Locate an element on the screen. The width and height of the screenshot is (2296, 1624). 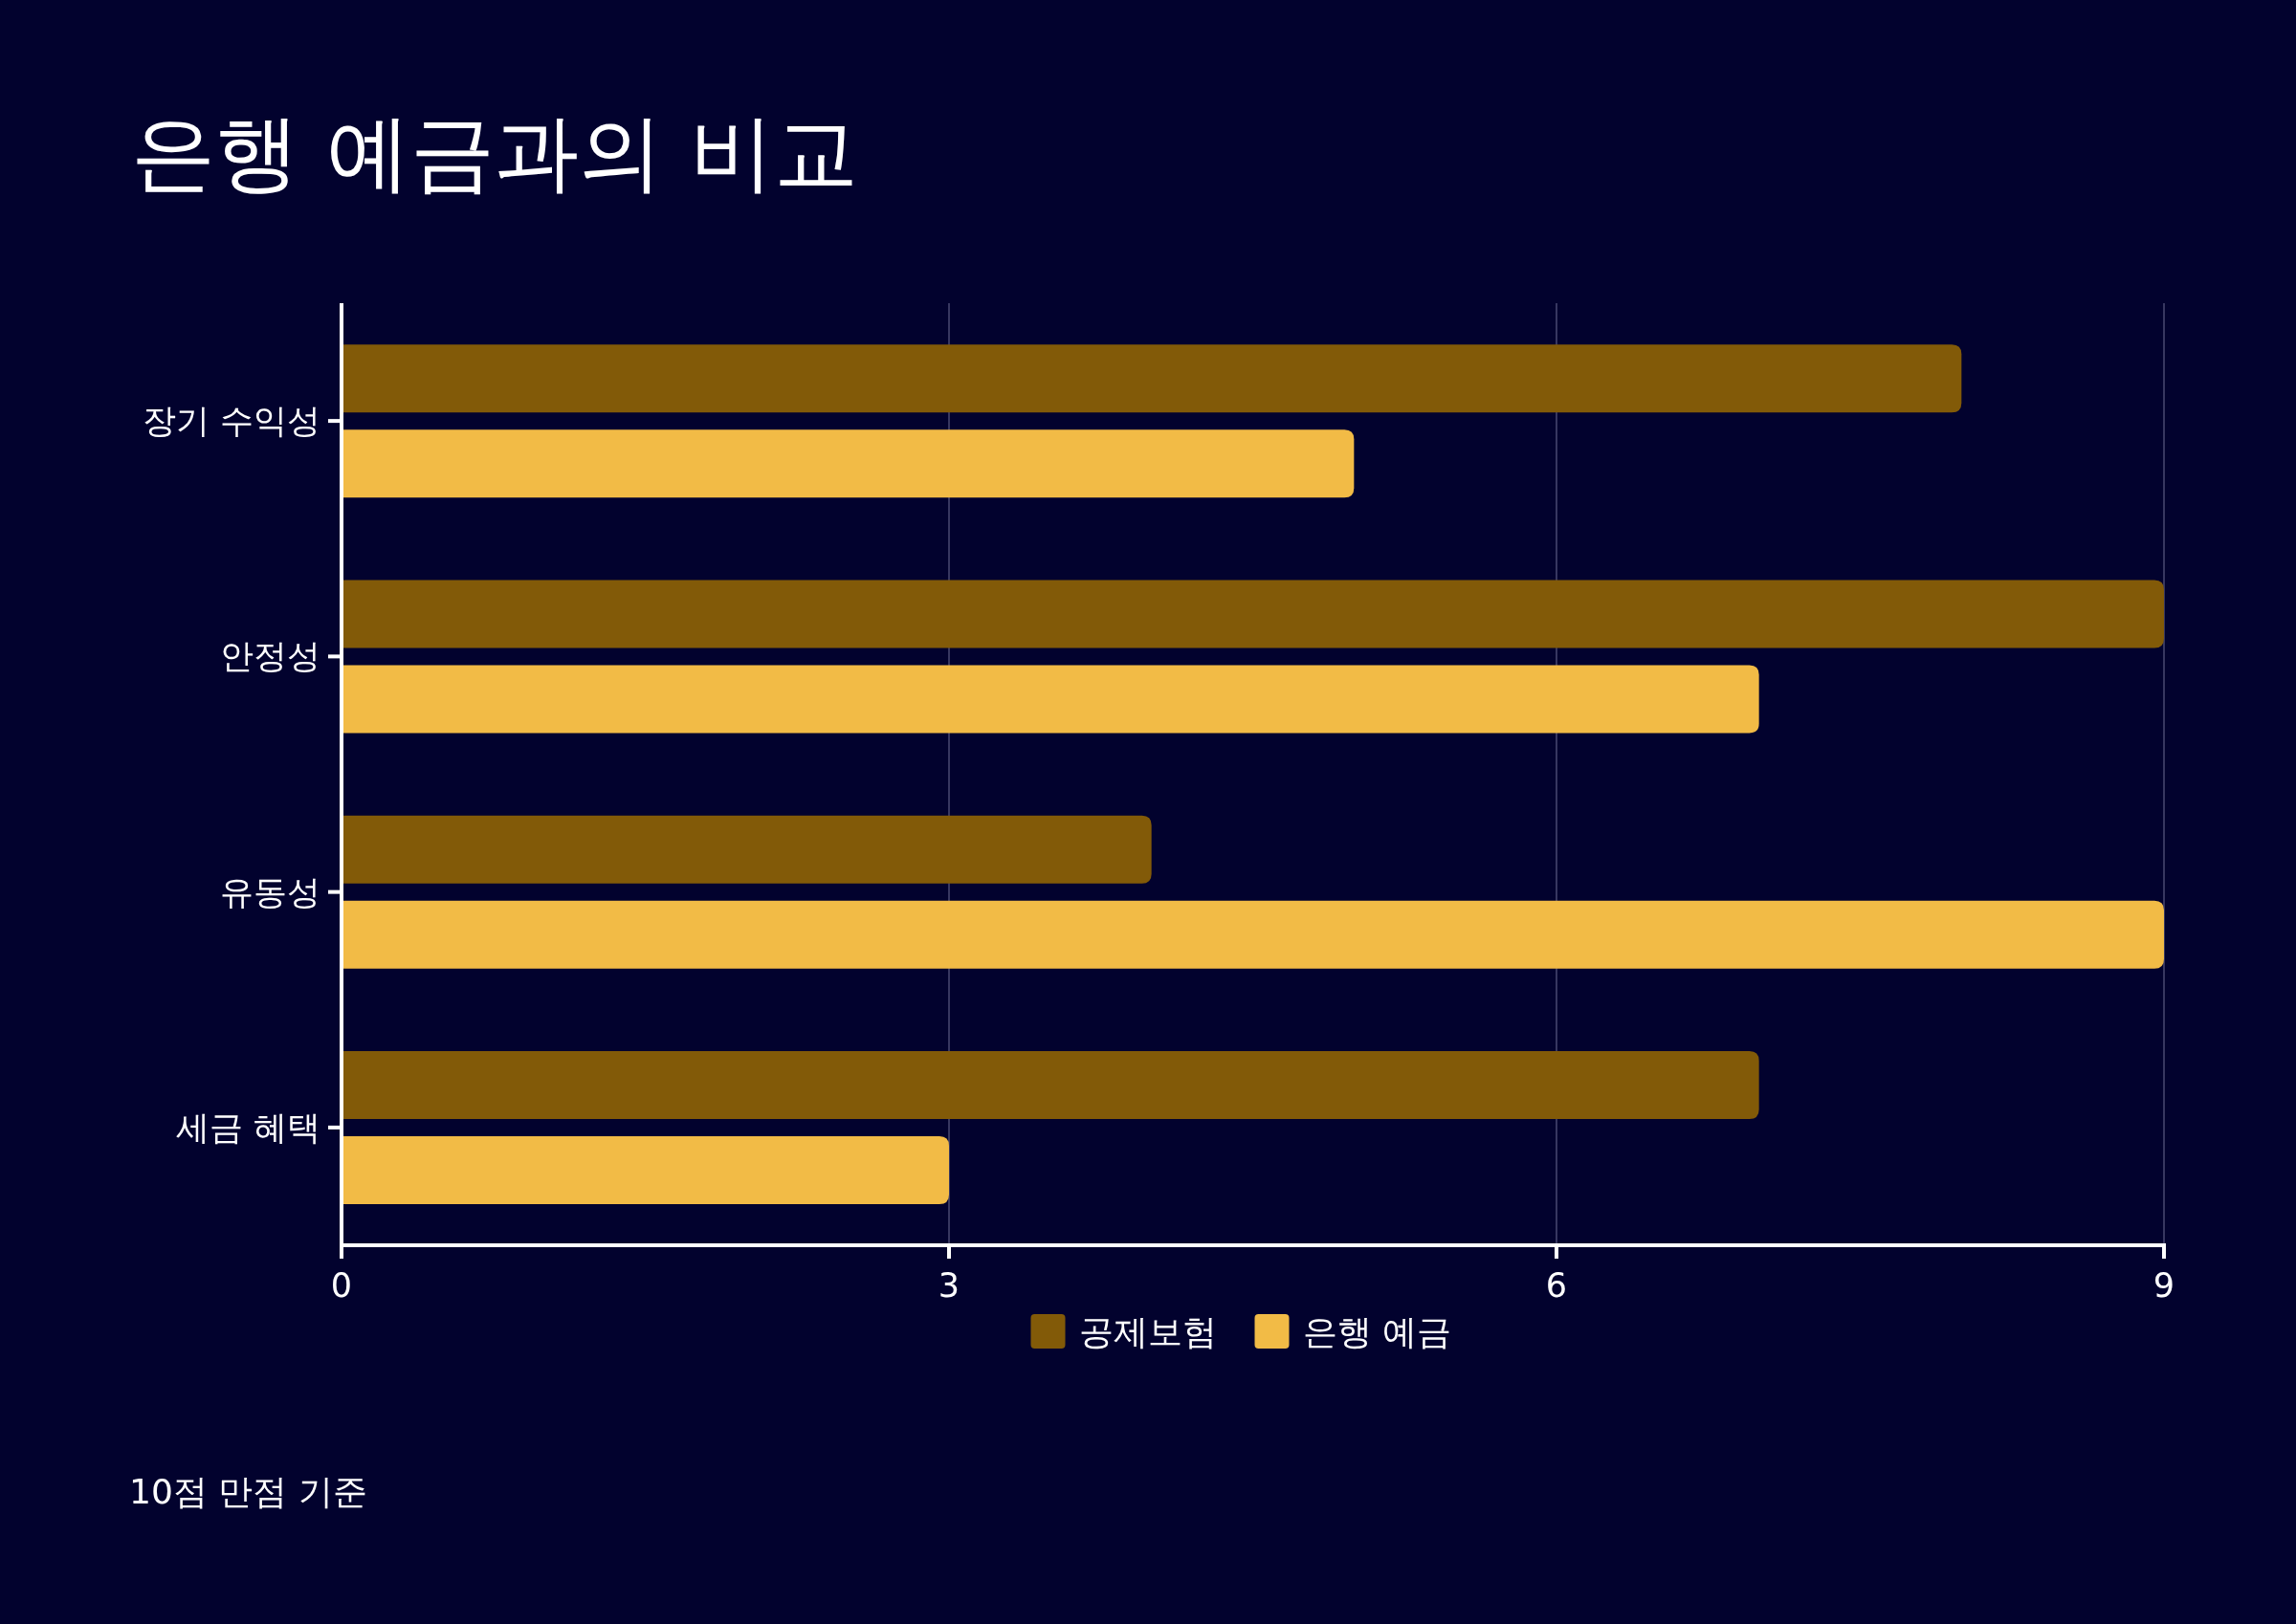
x-tick-label: 9 is located at coordinates (2163, 1286).